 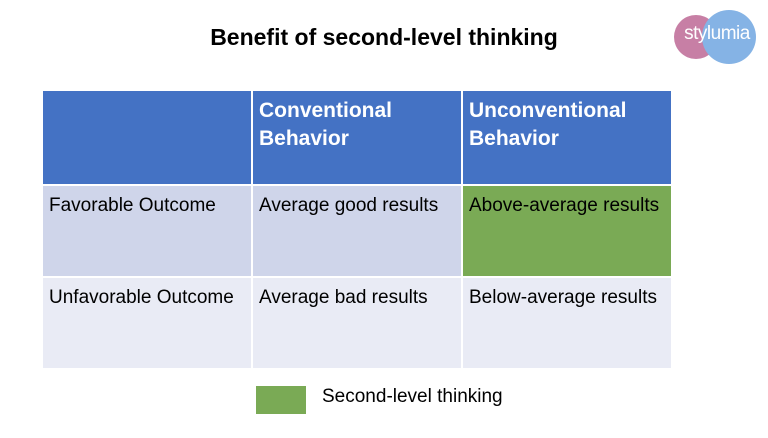 I want to click on slide-title: Benefit of second-level thinking, so click(x=384, y=37).